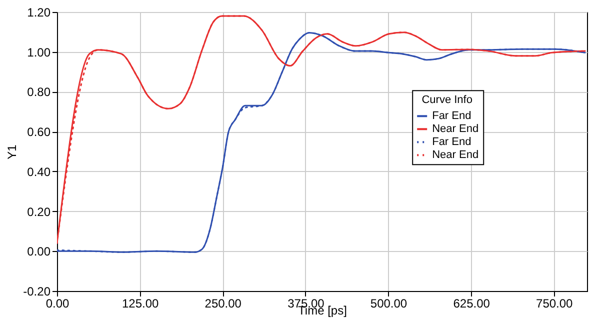 Image resolution: width=595 pixels, height=321 pixels. I want to click on legend-title: Curve Info, so click(447, 100).